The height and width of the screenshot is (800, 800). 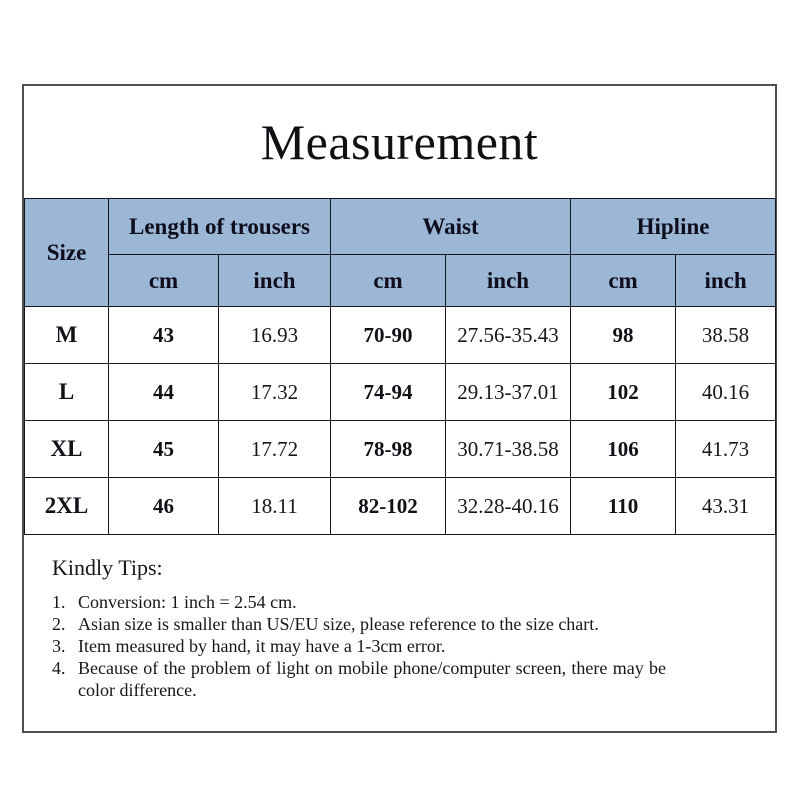 What do you see at coordinates (59, 602) in the screenshot?
I see `tip-number: 1.` at bounding box center [59, 602].